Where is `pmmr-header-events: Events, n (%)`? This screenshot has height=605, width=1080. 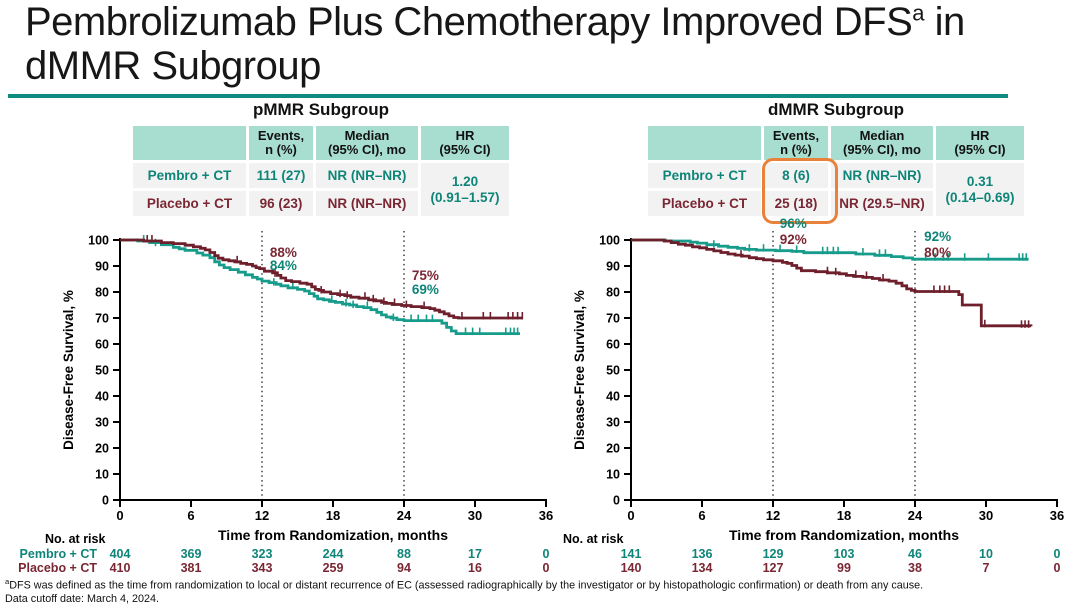
pmmr-header-events: Events, n (%) is located at coordinates (281, 143).